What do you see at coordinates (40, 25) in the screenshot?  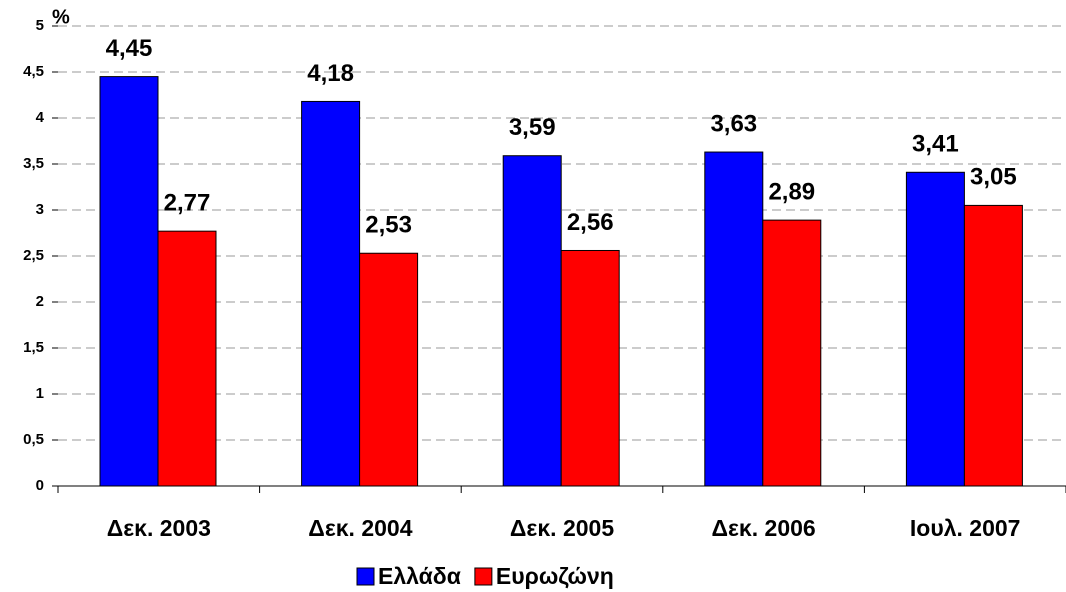 I see `y-tick-label: 5` at bounding box center [40, 25].